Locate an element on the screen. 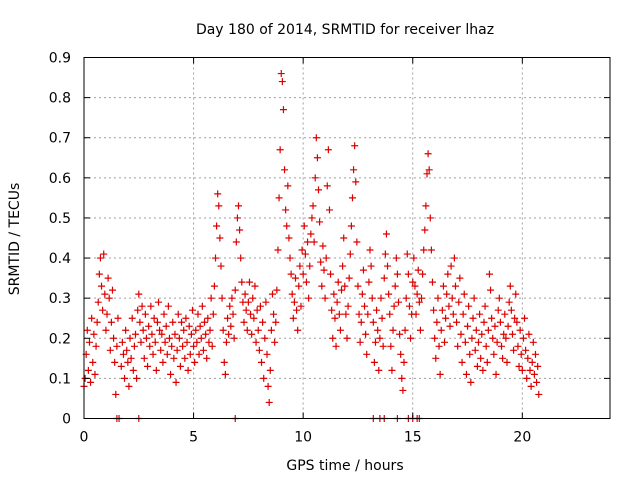  x-axis-label: GPS time / hours is located at coordinates (344, 466).